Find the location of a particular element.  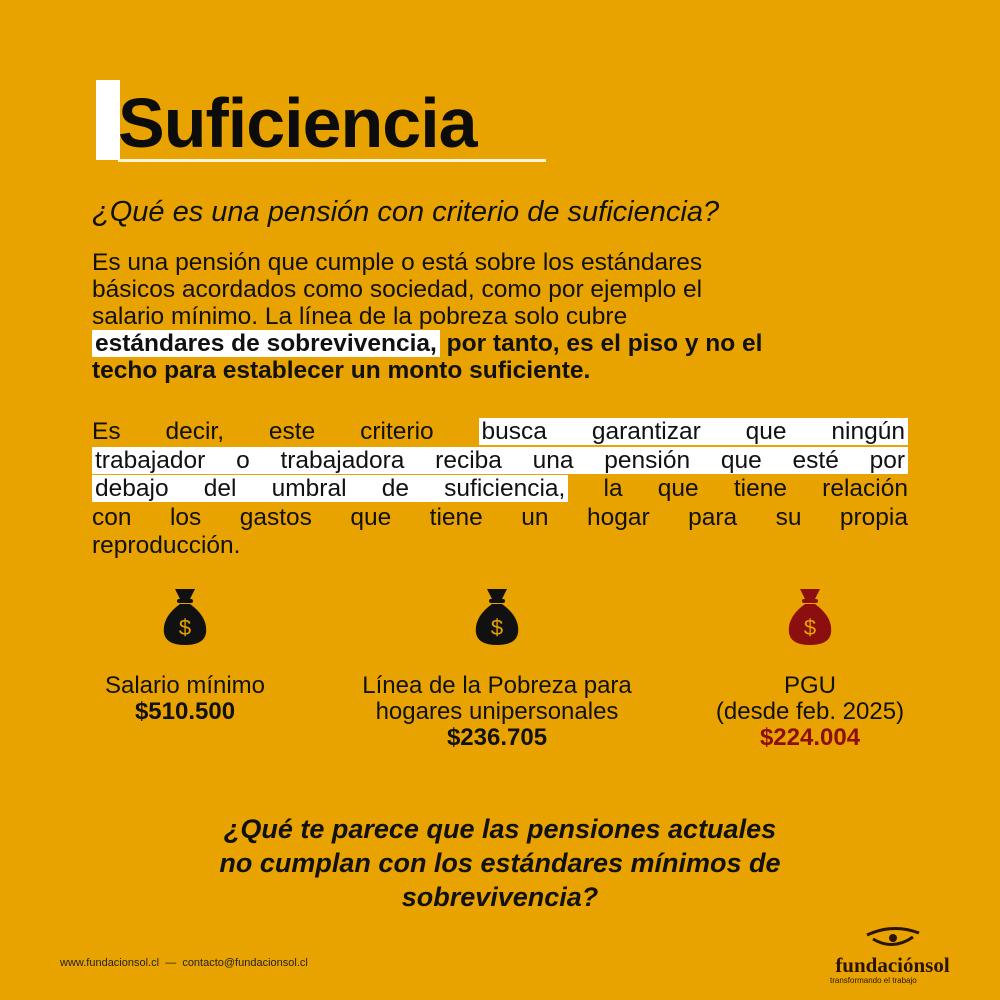

stat-value: $236.705 is located at coordinates (497, 737).